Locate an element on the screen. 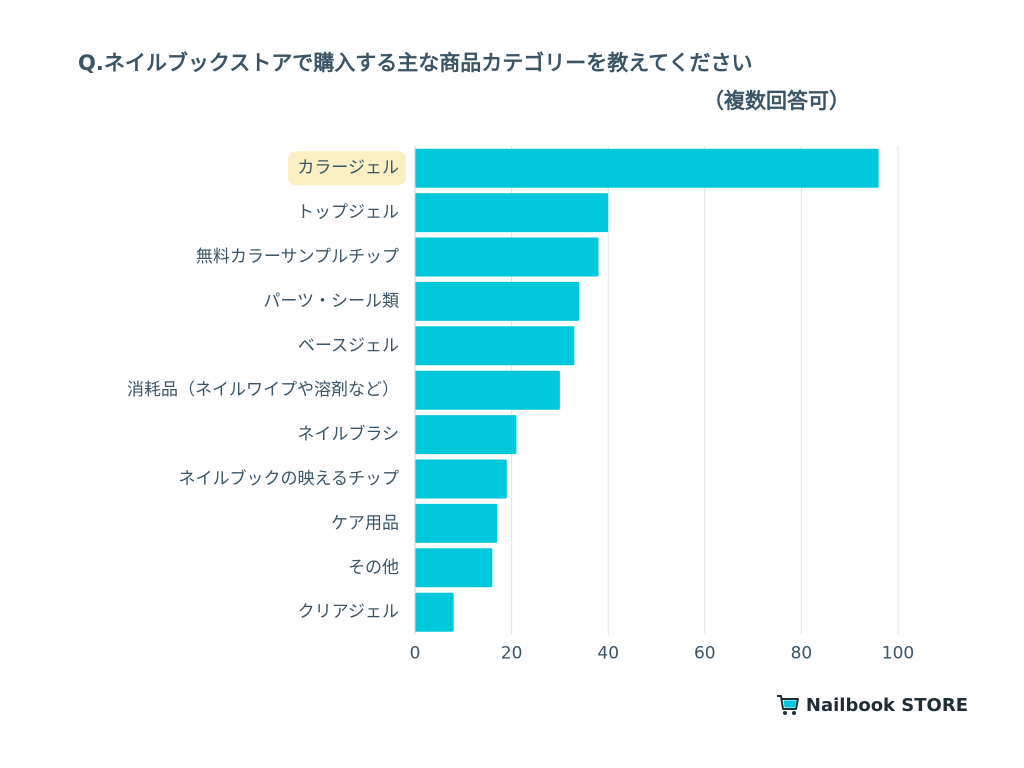  brand-name: Nailbook STORE is located at coordinates (886, 705).